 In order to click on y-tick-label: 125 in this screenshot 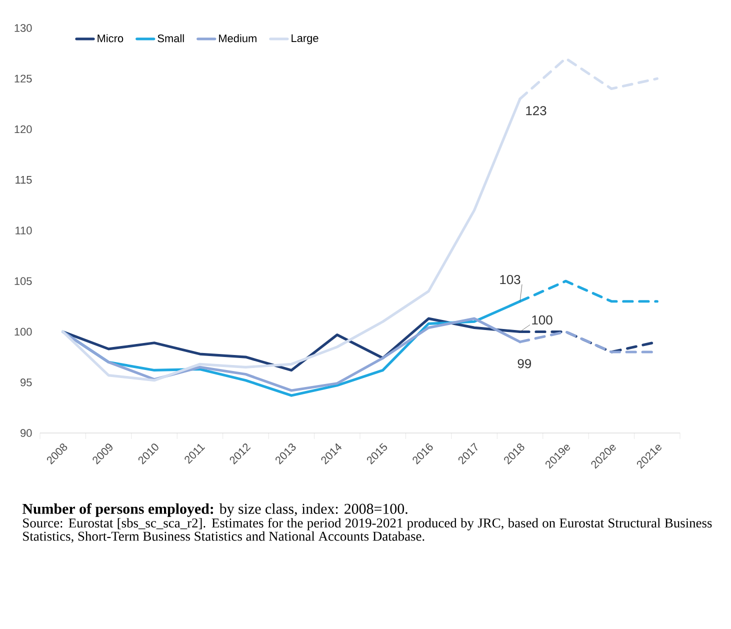, I will do `click(23, 78)`.